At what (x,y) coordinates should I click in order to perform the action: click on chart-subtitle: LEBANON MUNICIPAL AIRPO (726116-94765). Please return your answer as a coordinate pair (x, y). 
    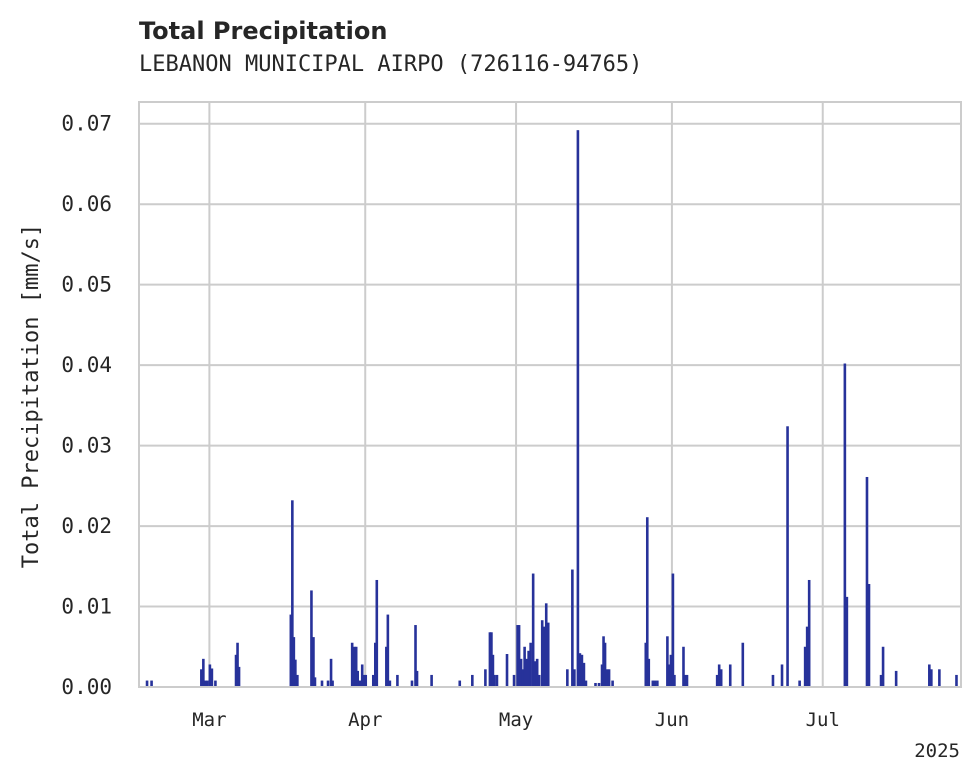
    Looking at the image, I should click on (391, 64).